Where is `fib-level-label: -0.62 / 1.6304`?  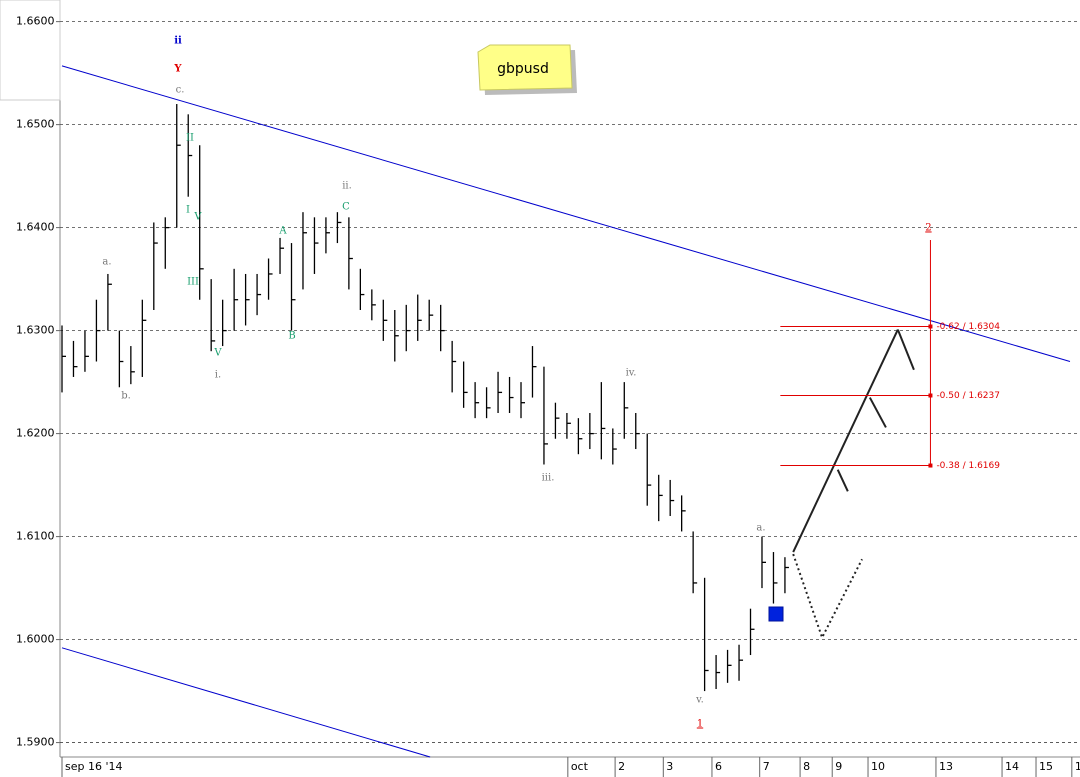 fib-level-label: -0.62 / 1.6304 is located at coordinates (968, 327).